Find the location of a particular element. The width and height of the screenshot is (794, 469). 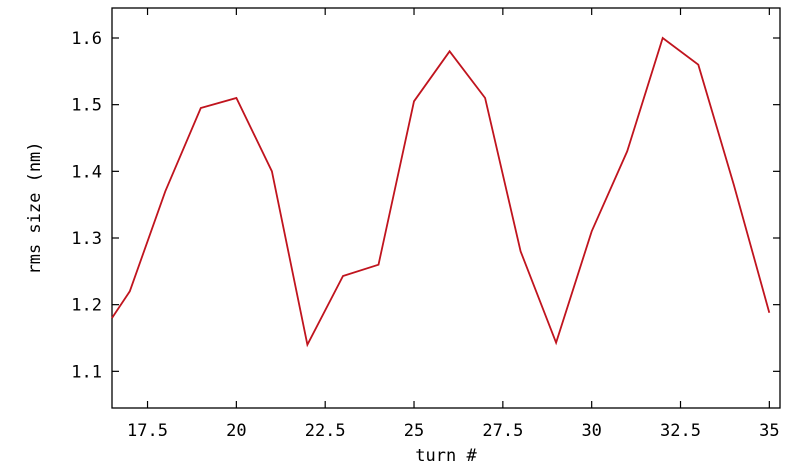

x-tick-label: 20 is located at coordinates (236, 431).